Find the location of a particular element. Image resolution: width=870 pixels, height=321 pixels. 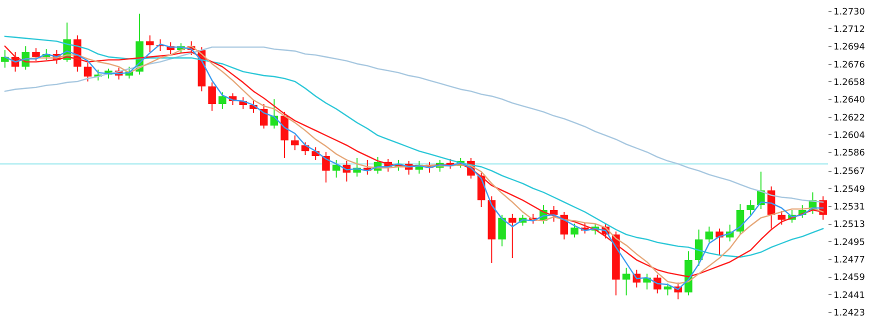

y-tick-label: 1.2441 is located at coordinates (849, 295).